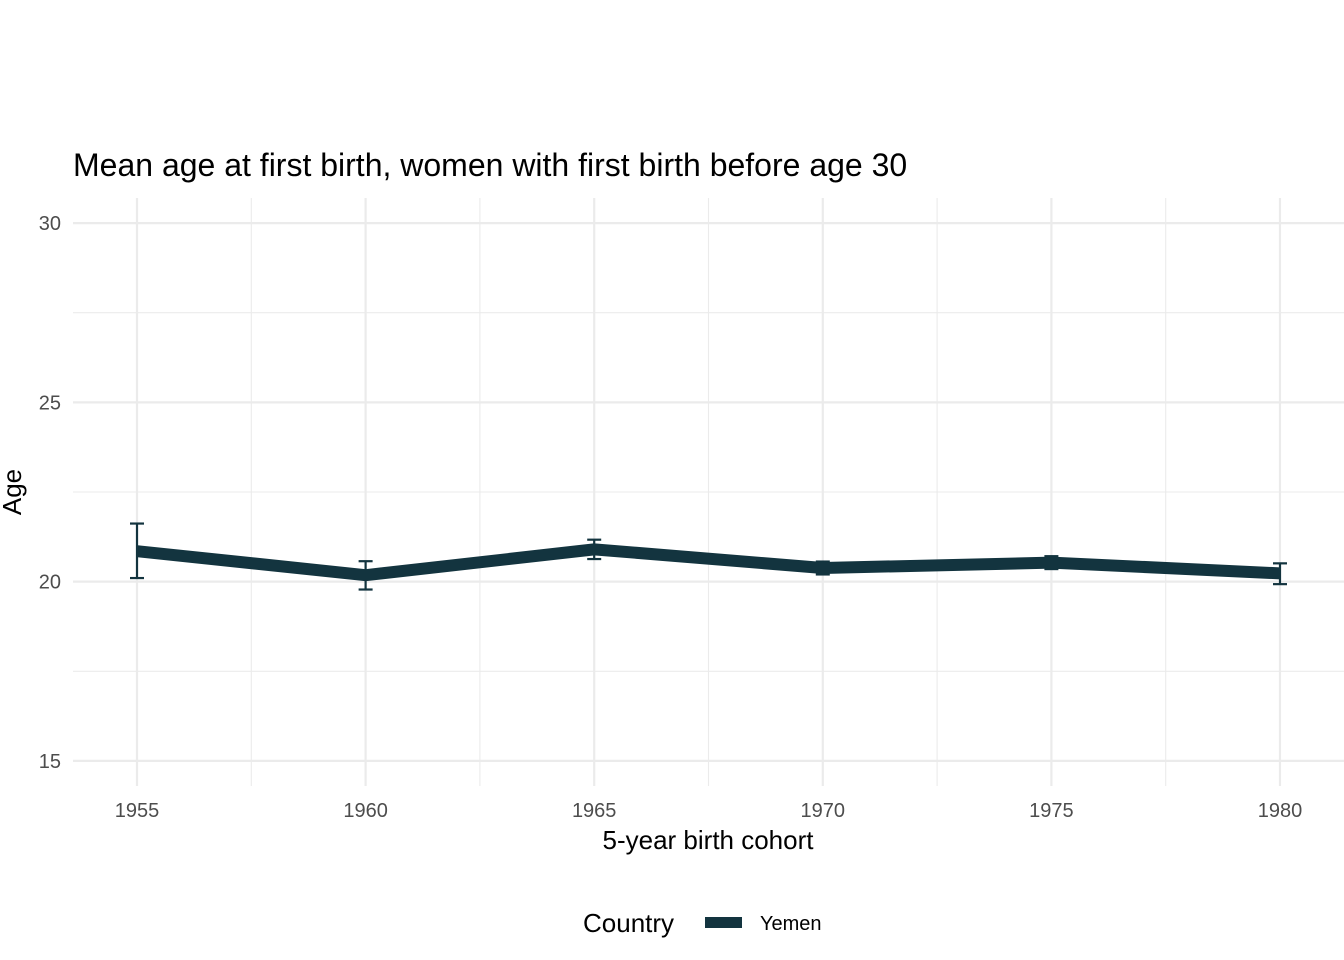 Image resolution: width=1344 pixels, height=960 pixels. Describe the element at coordinates (365, 811) in the screenshot. I see `x-tick-label: 1960` at that location.